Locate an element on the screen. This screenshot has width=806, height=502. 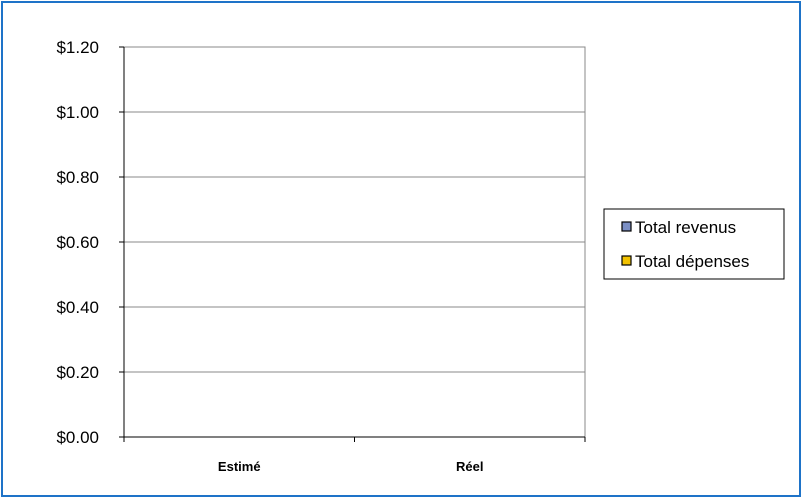
y-tick-label: $0.40 is located at coordinates (77, 307).